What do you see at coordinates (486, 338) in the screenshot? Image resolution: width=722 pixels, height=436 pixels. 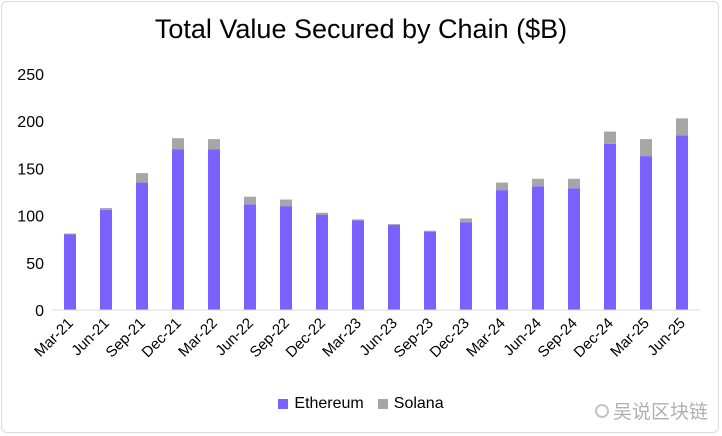 I see `x-tick-label: Mar-24` at bounding box center [486, 338].